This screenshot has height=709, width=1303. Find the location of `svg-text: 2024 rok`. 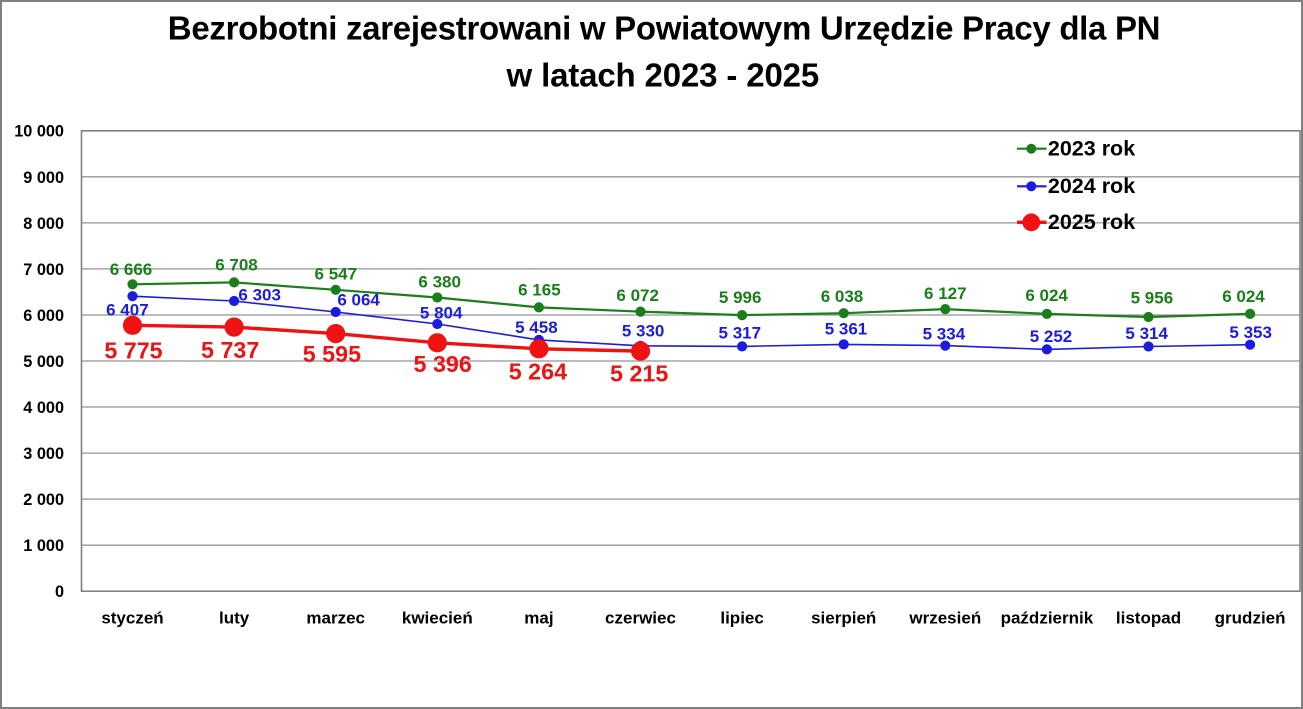

svg-text: 2024 rok is located at coordinates (1091, 186).